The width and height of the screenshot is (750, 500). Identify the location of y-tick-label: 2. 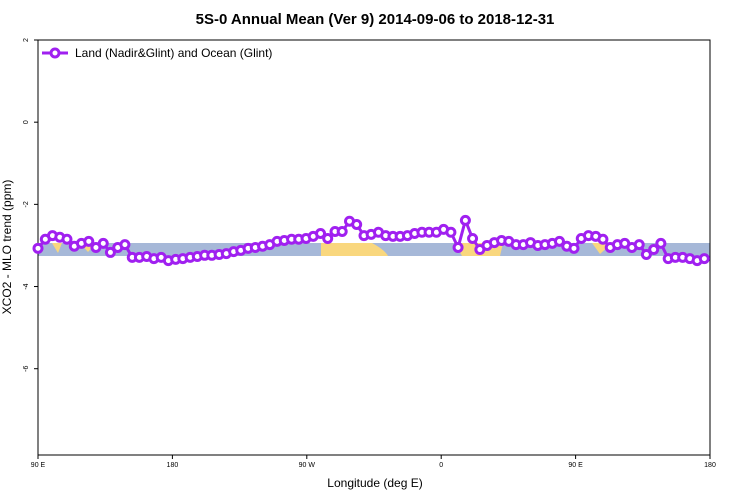
(26, 40).